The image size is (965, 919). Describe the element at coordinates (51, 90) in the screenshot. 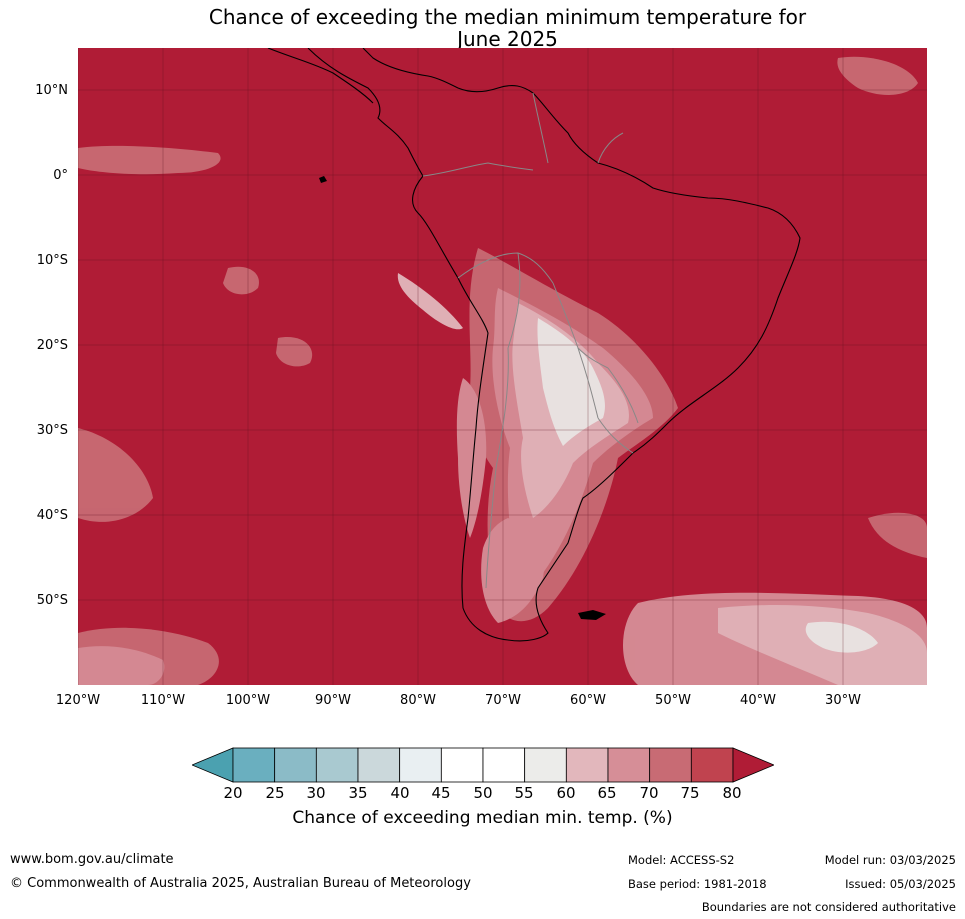

I see `lat-tick-10n: 10°N` at that location.